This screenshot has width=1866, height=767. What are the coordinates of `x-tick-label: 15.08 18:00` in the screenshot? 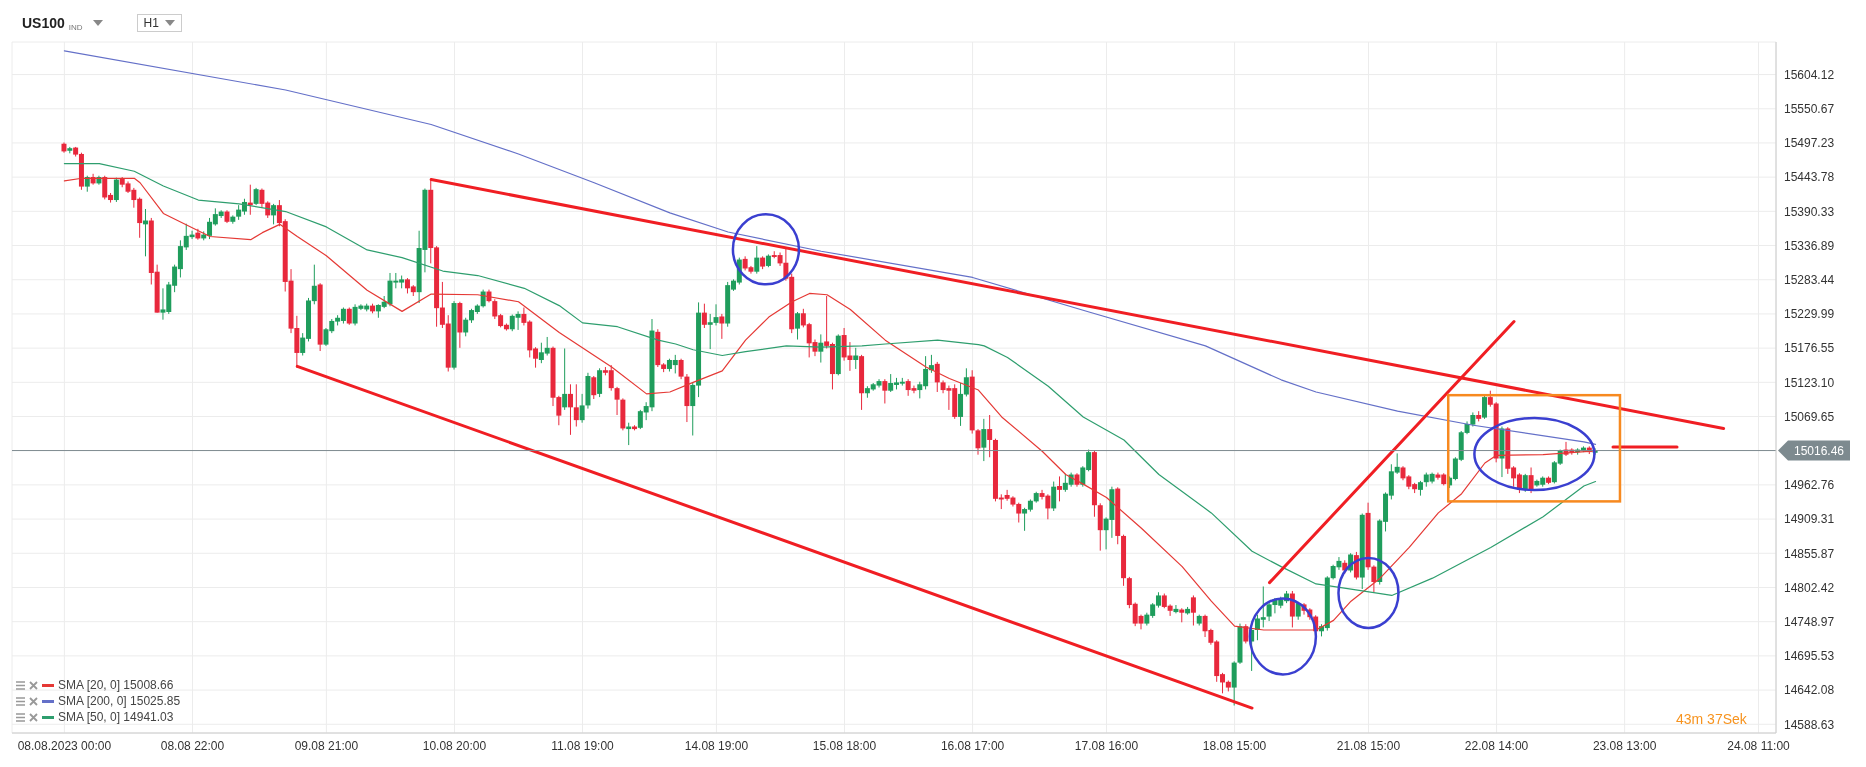 It's located at (844, 745).